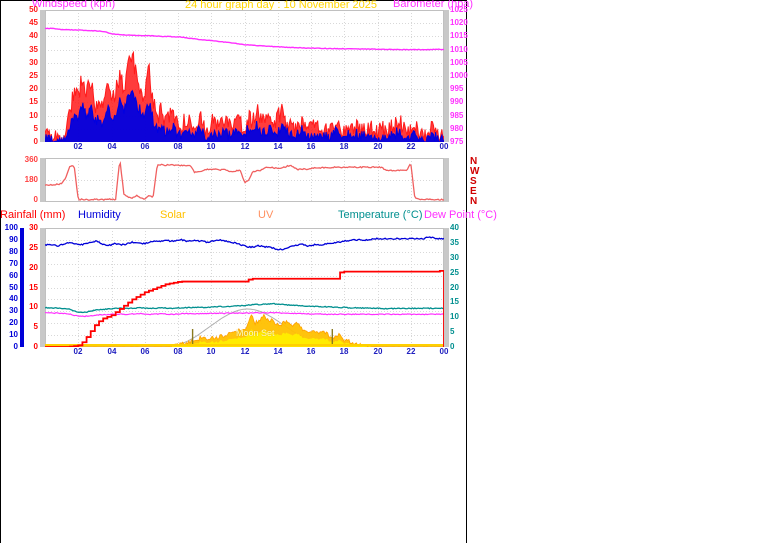  What do you see at coordinates (446, 76) in the screenshot?
I see `wind-right-spine` at bounding box center [446, 76].